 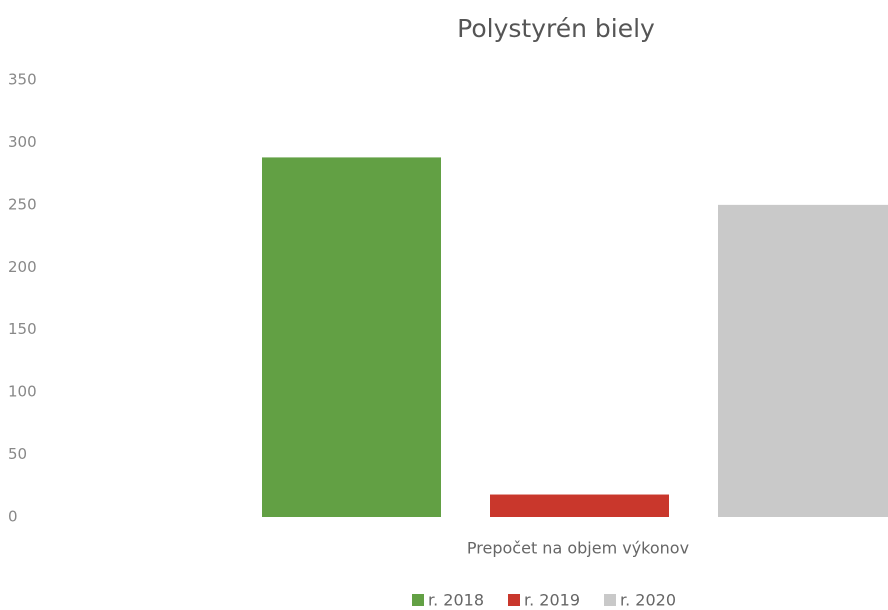 What do you see at coordinates (648, 600) in the screenshot?
I see `legend-label: r. 2020` at bounding box center [648, 600].